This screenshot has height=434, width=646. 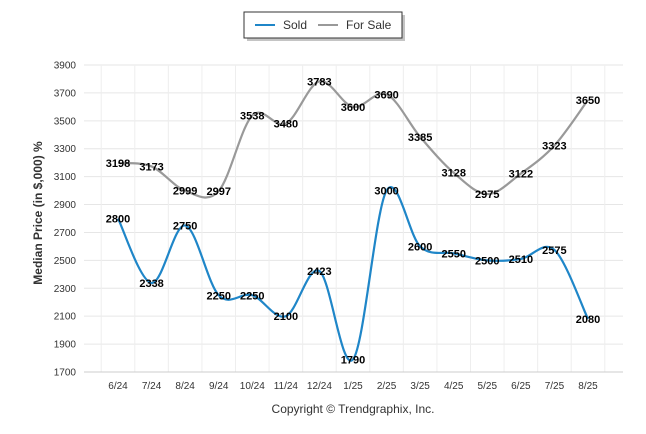 I want to click on x-tick-label: 6/25, so click(x=521, y=386).